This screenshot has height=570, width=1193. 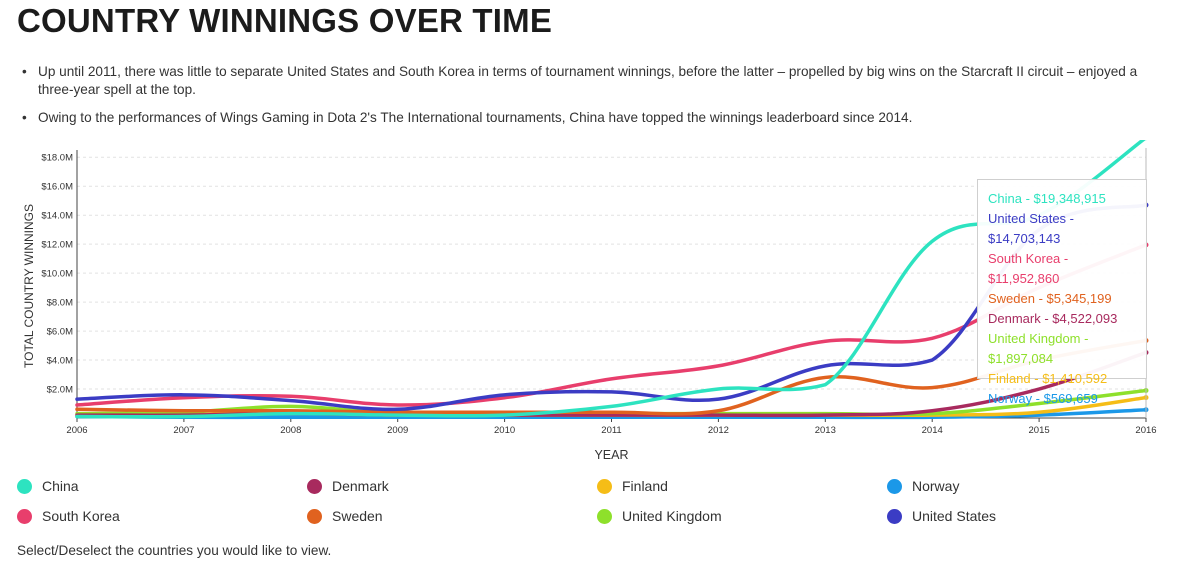 What do you see at coordinates (57, 245) in the screenshot?
I see `y-tick-label: $12.0M` at bounding box center [57, 245].